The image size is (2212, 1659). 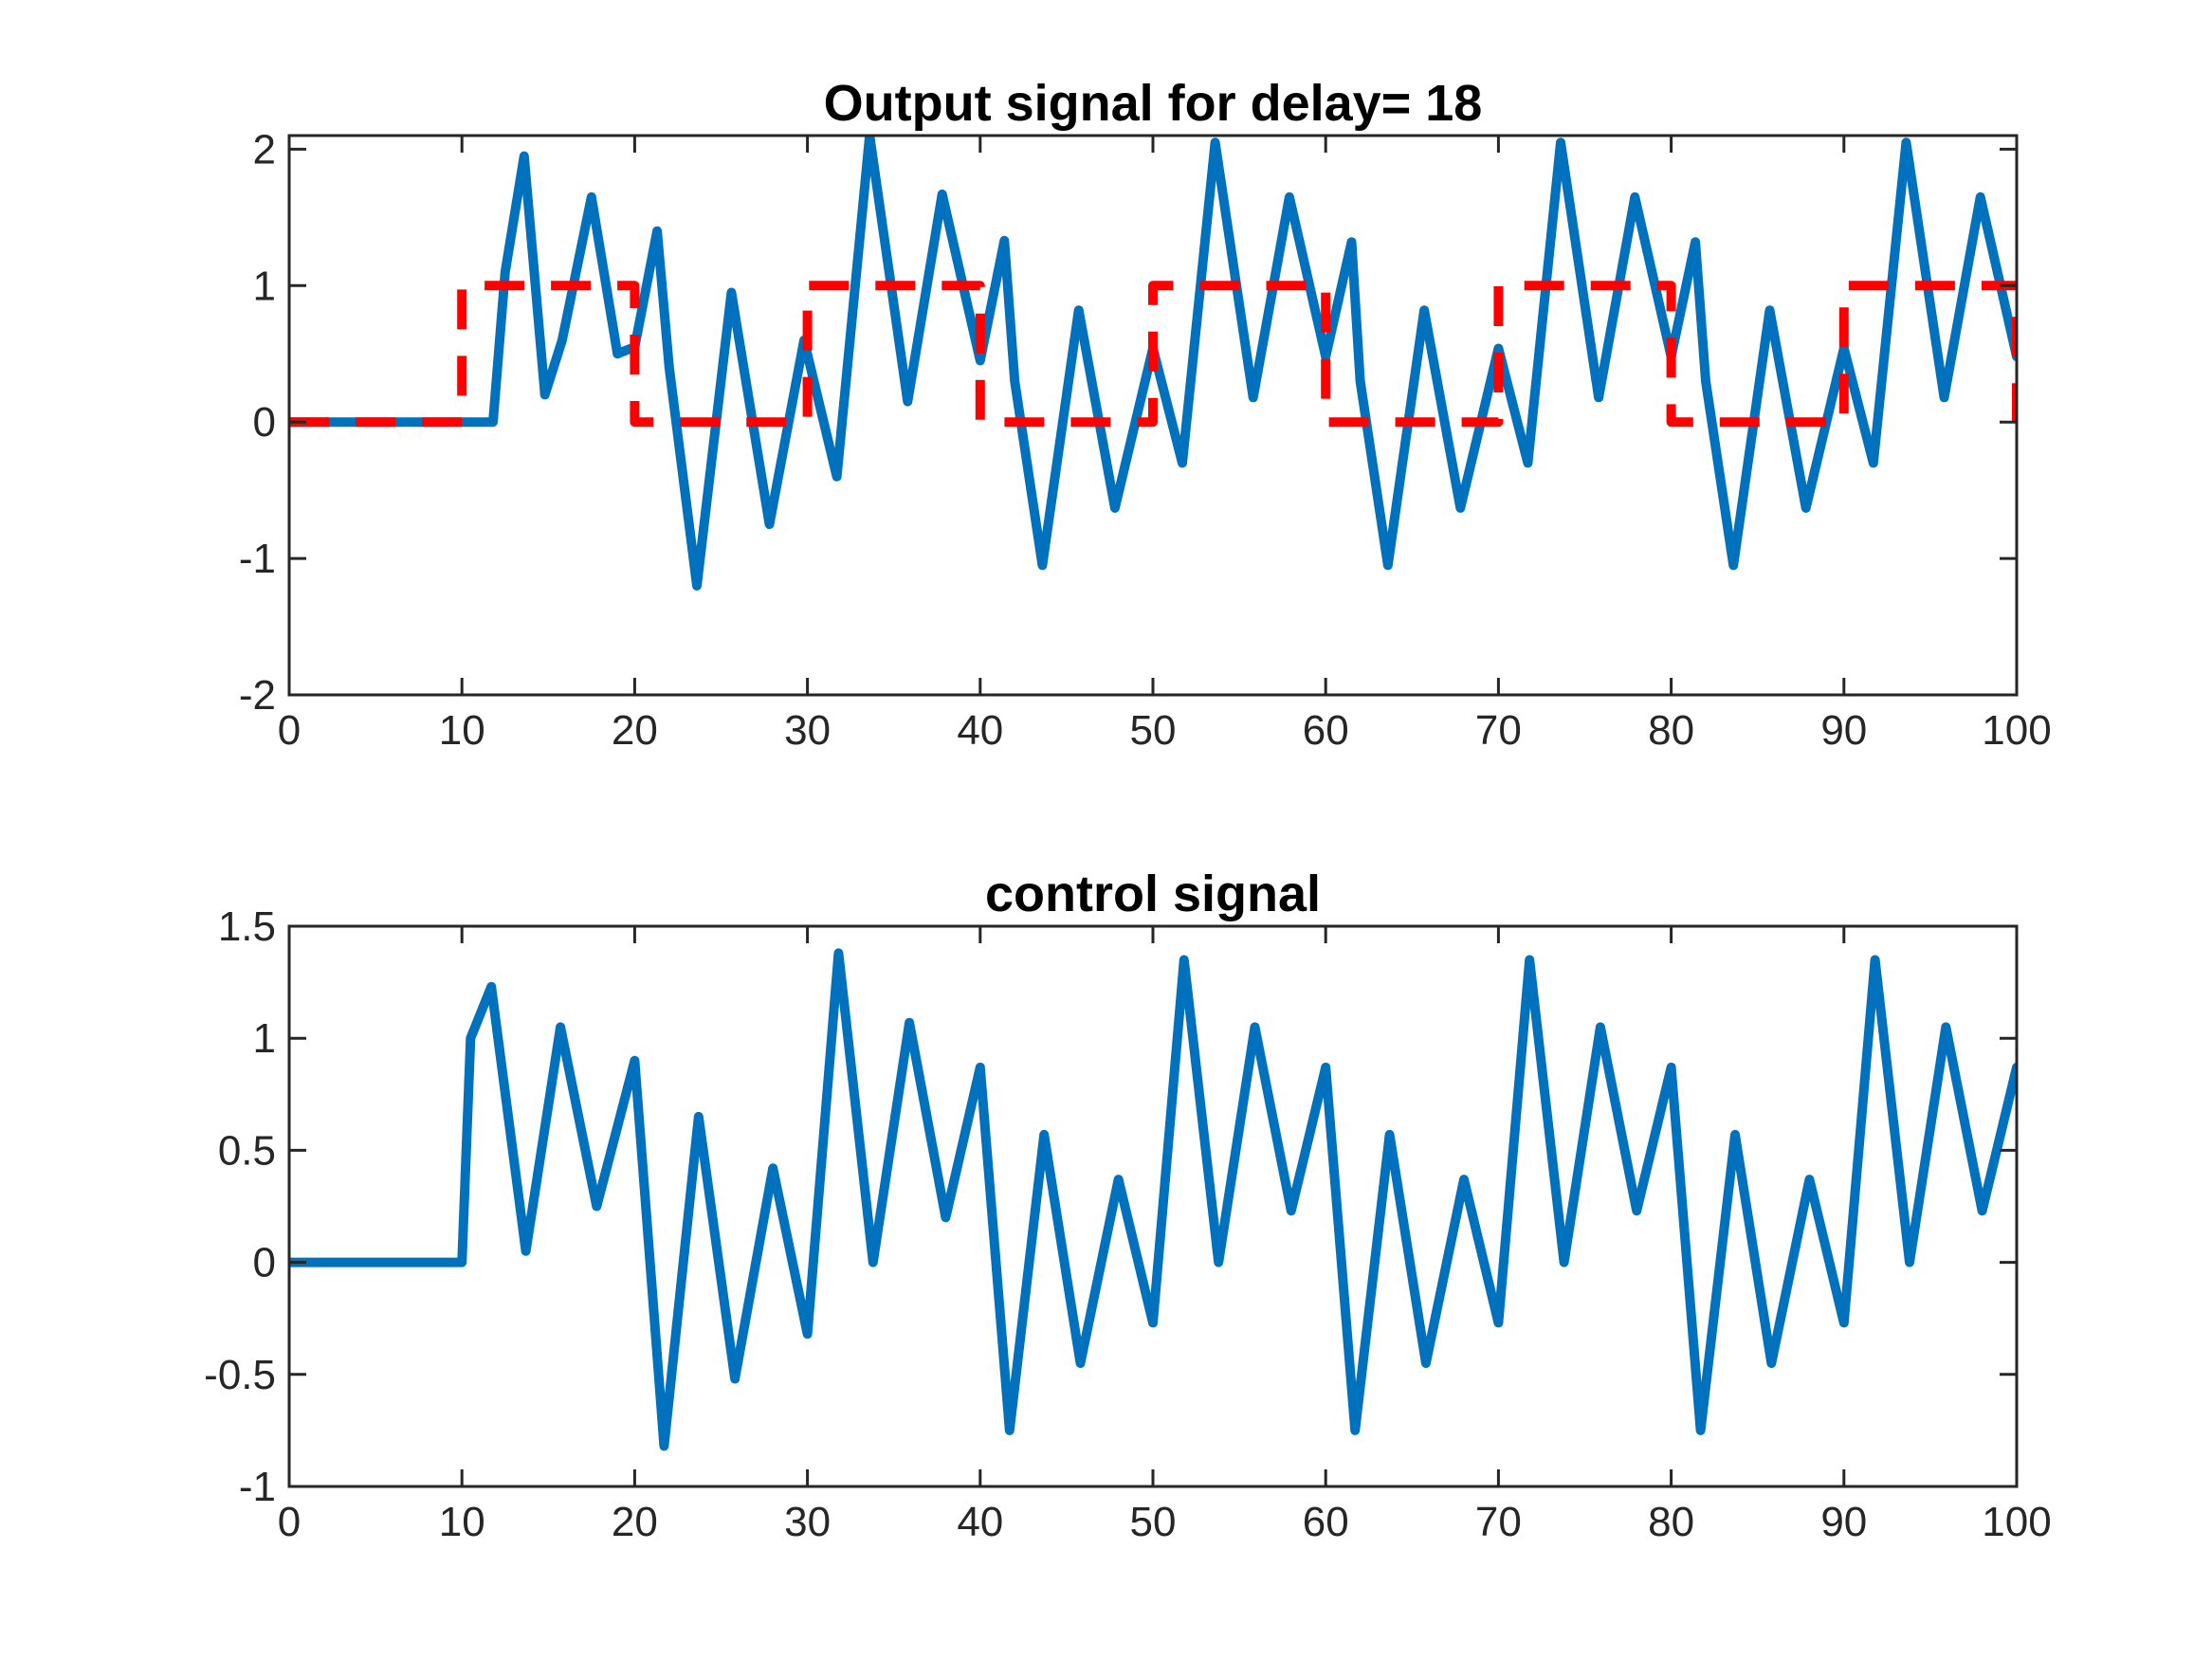 I want to click on output-signal-ytick-label: -2, so click(x=257, y=695).